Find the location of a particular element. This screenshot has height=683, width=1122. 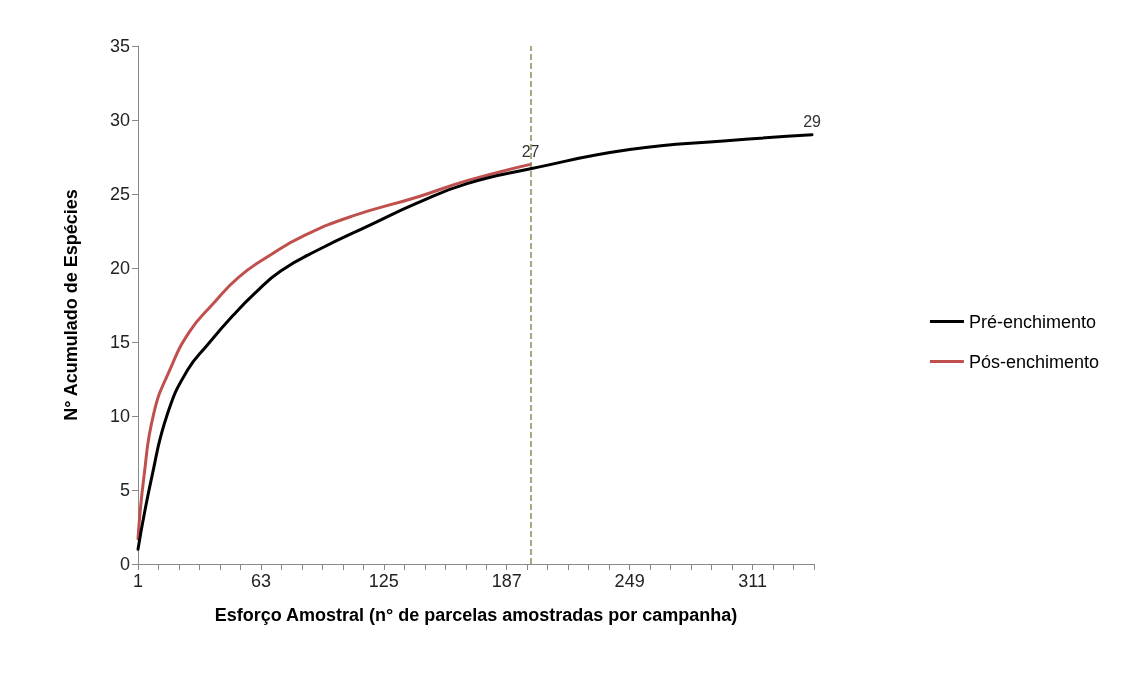

y-tick-label: 0 is located at coordinates (124, 564).